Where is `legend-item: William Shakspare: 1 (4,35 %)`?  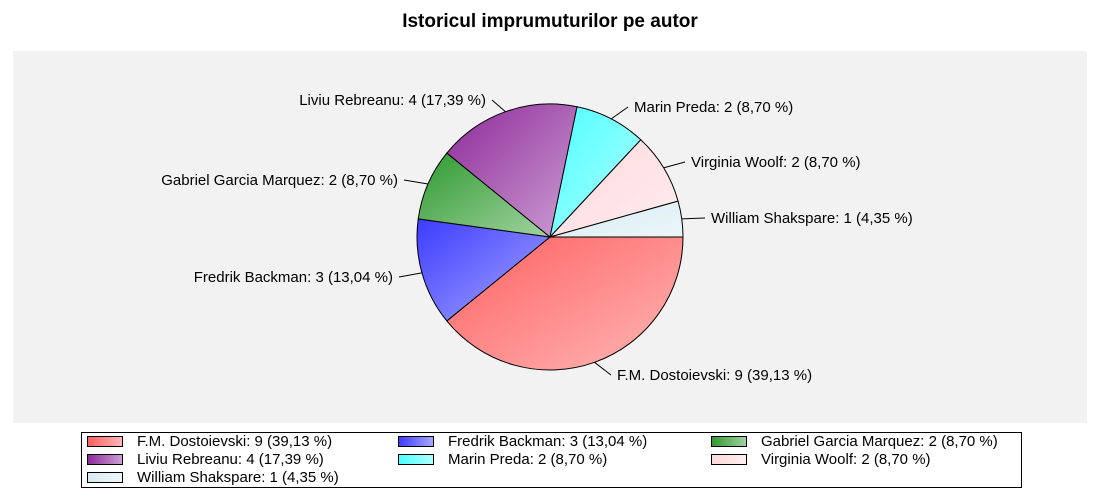 legend-item: William Shakspare: 1 (4,35 %) is located at coordinates (213, 477).